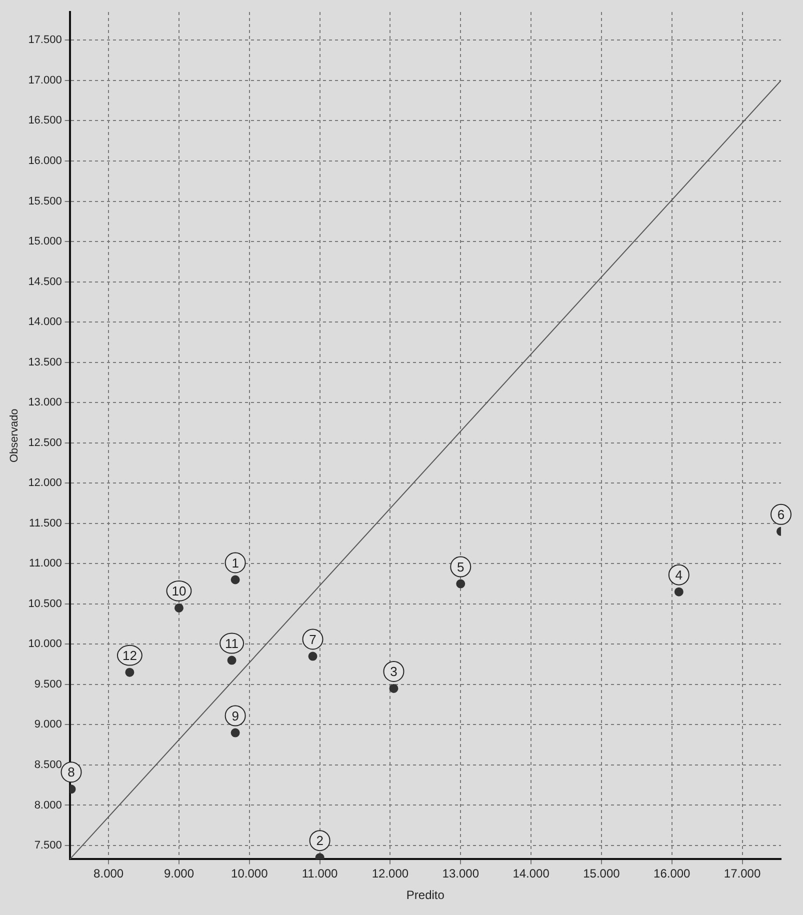  Describe the element at coordinates (235, 562) in the screenshot. I see `annotation: 1` at that location.